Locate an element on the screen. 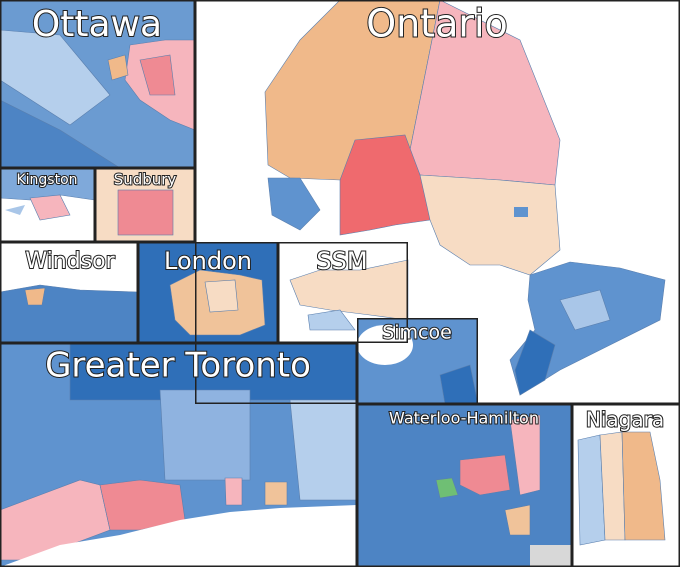  panel-label: London is located at coordinates (208, 261).